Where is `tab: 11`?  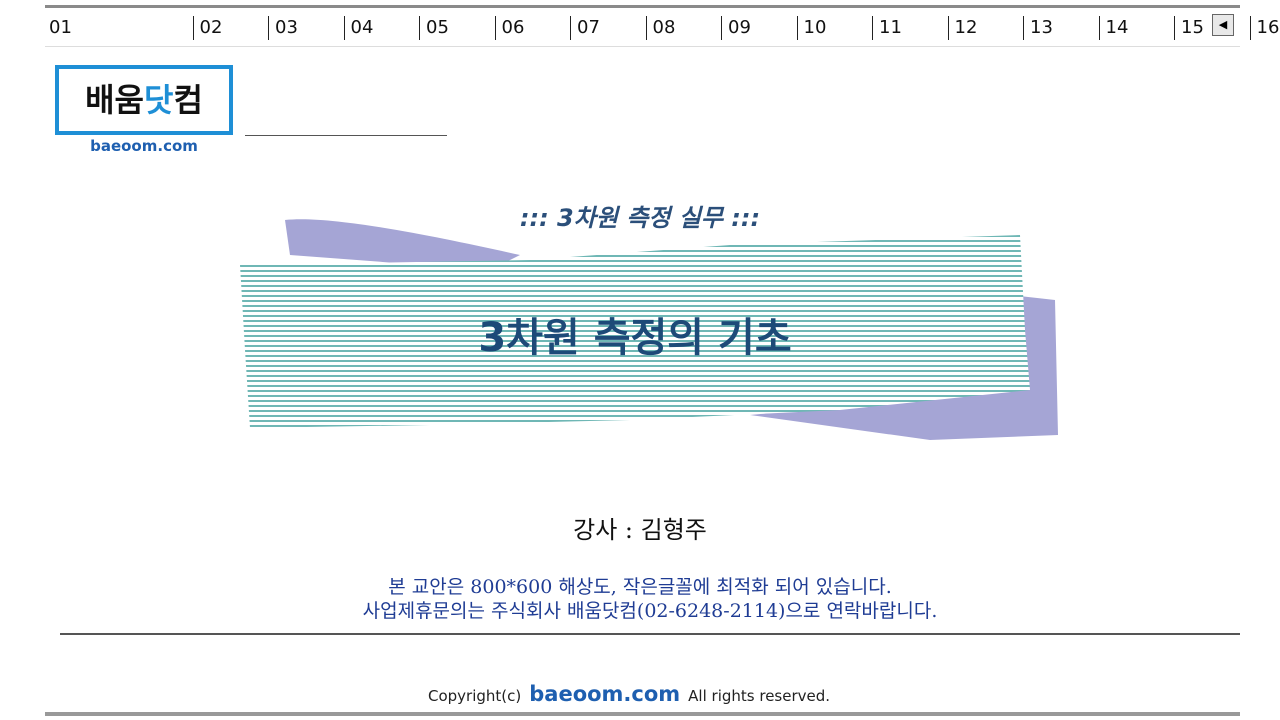
tab: 11 is located at coordinates (887, 28).